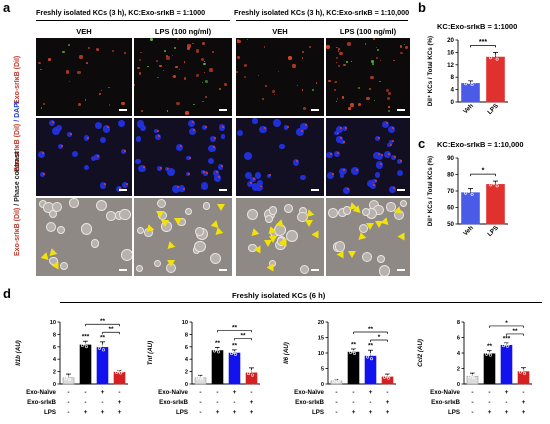 The height and width of the screenshot is (424, 550). I want to click on condition-label: Exo-srIκB, so click(309, 402).